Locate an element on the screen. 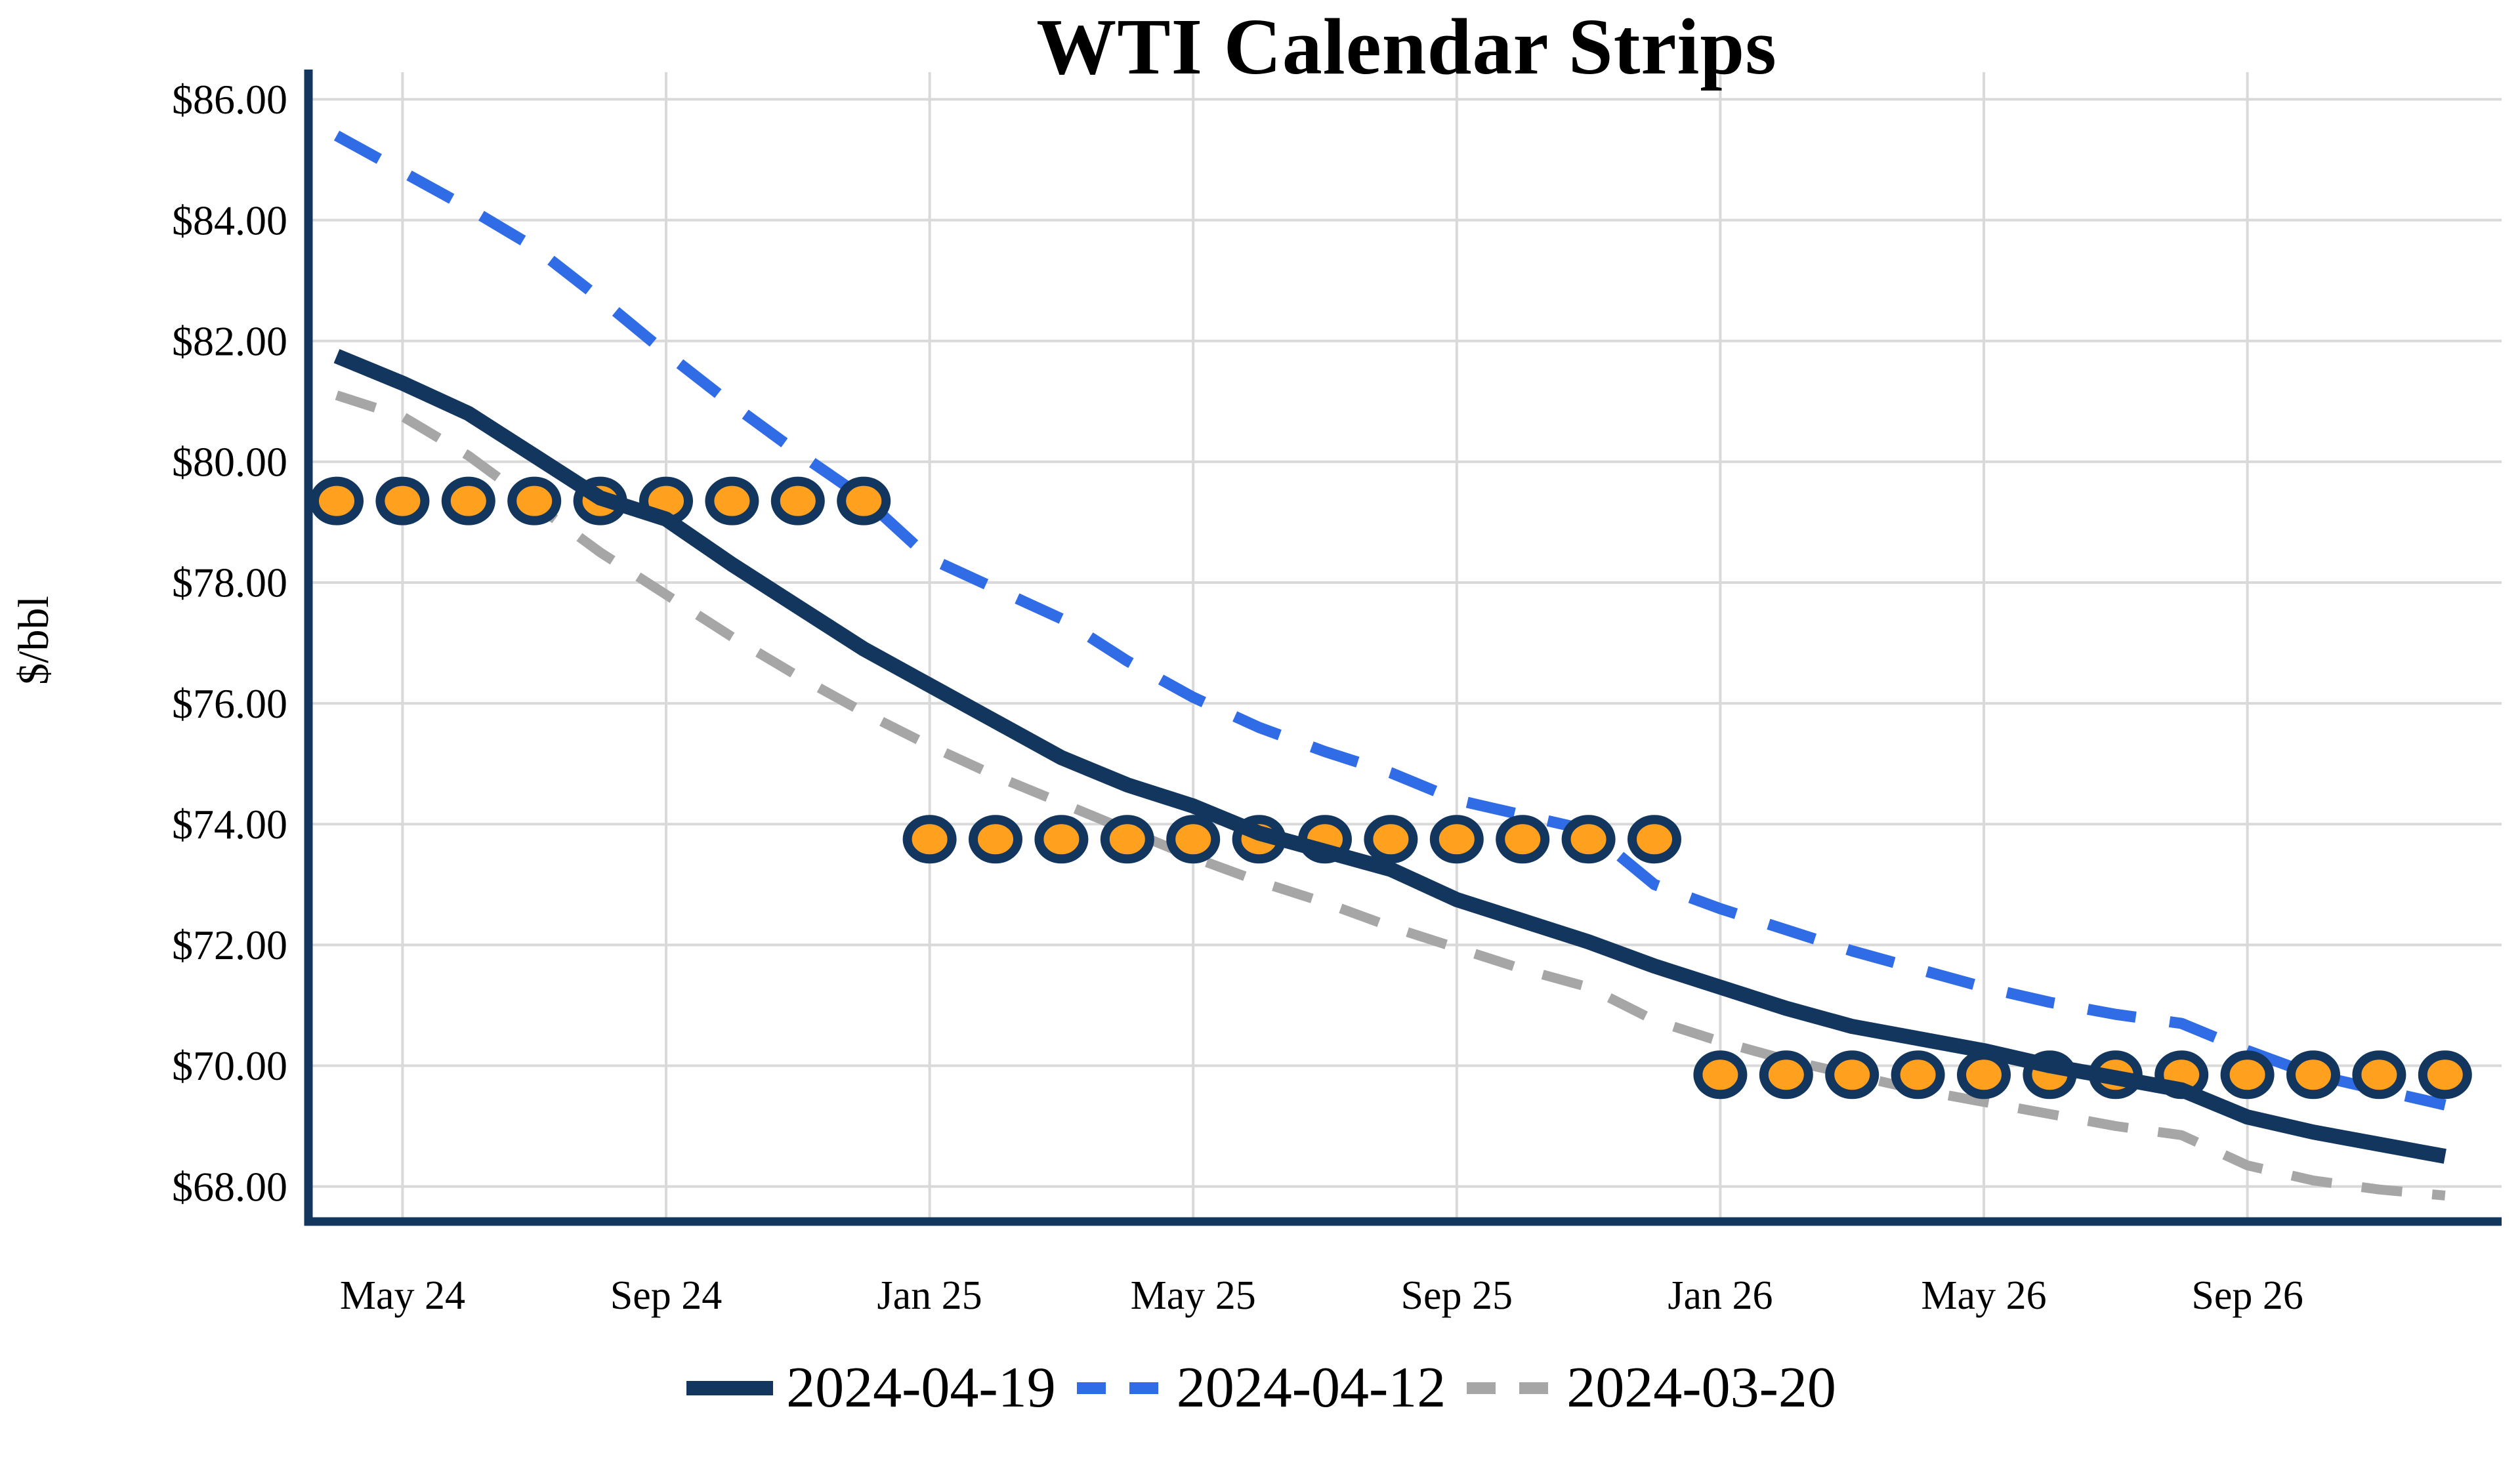  legend-label: 2024-03-20 is located at coordinates (1701, 1388).